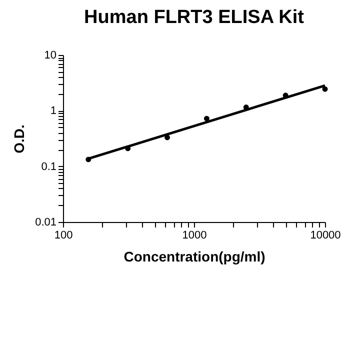  What do you see at coordinates (194, 17) in the screenshot?
I see `chart-title: Human FLRT3 ELISA Kit` at bounding box center [194, 17].